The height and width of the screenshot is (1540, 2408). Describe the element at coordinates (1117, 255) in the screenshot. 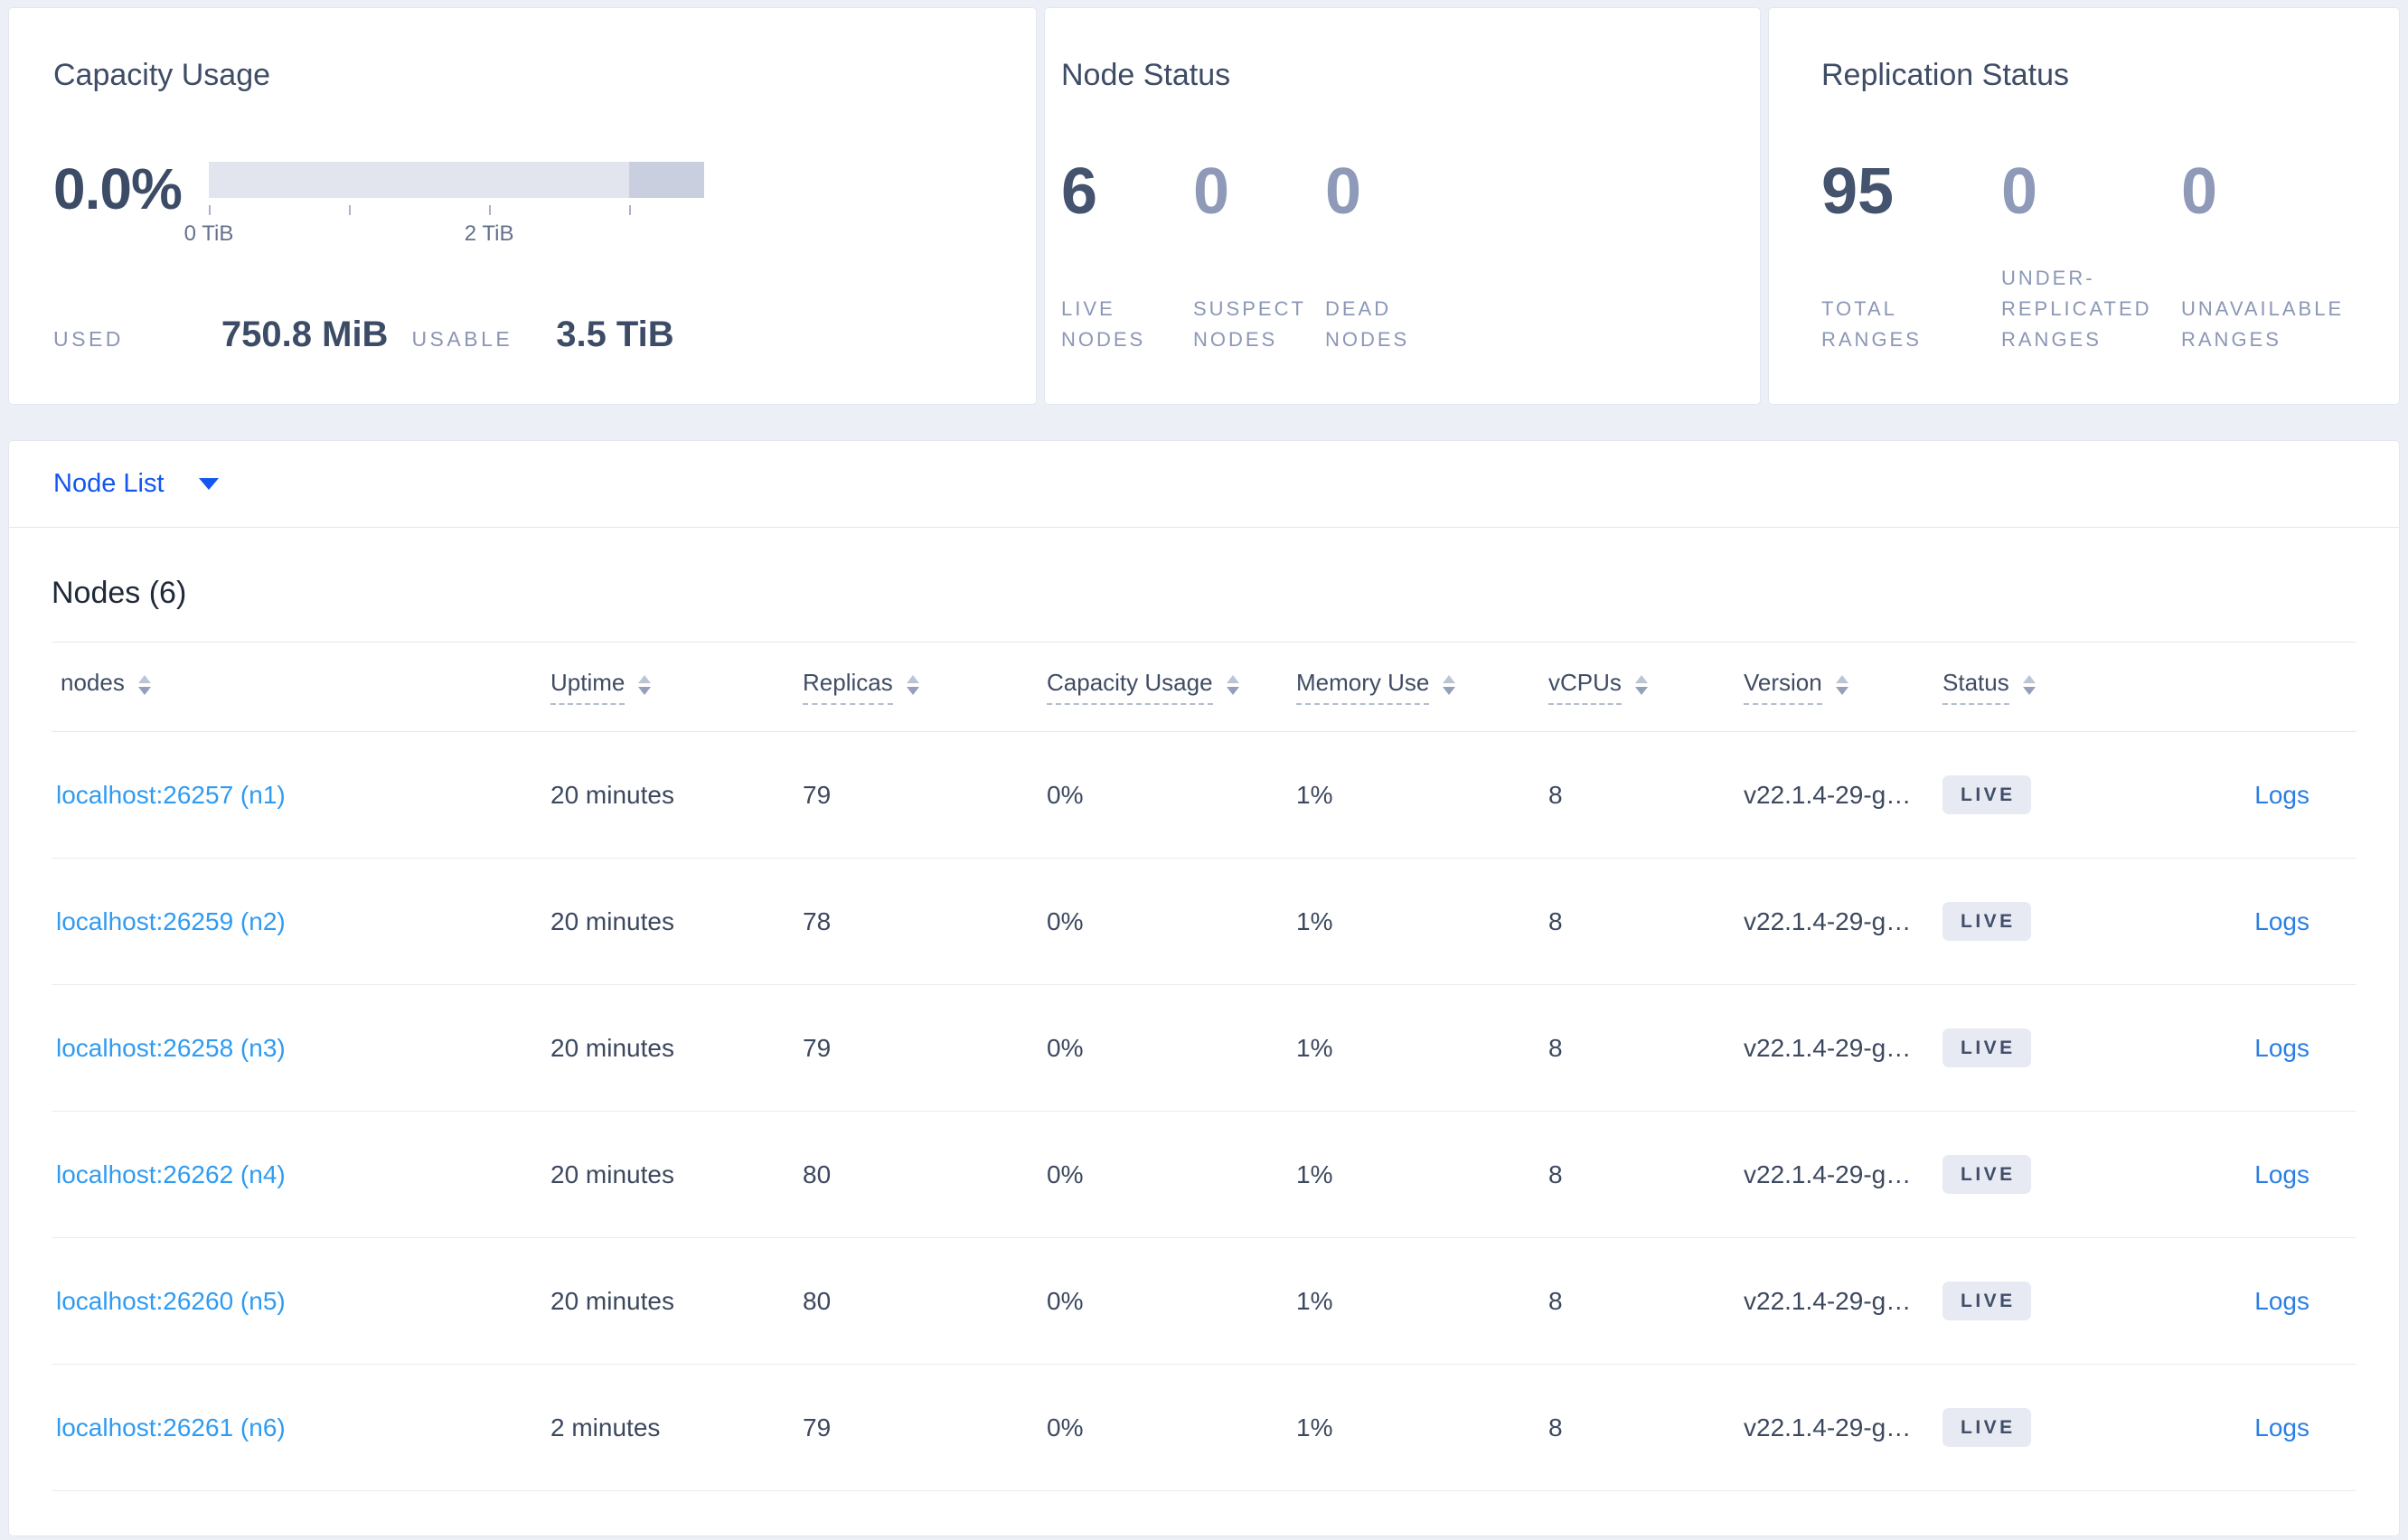

I see `stat-column: 6 LIVE NODES` at that location.